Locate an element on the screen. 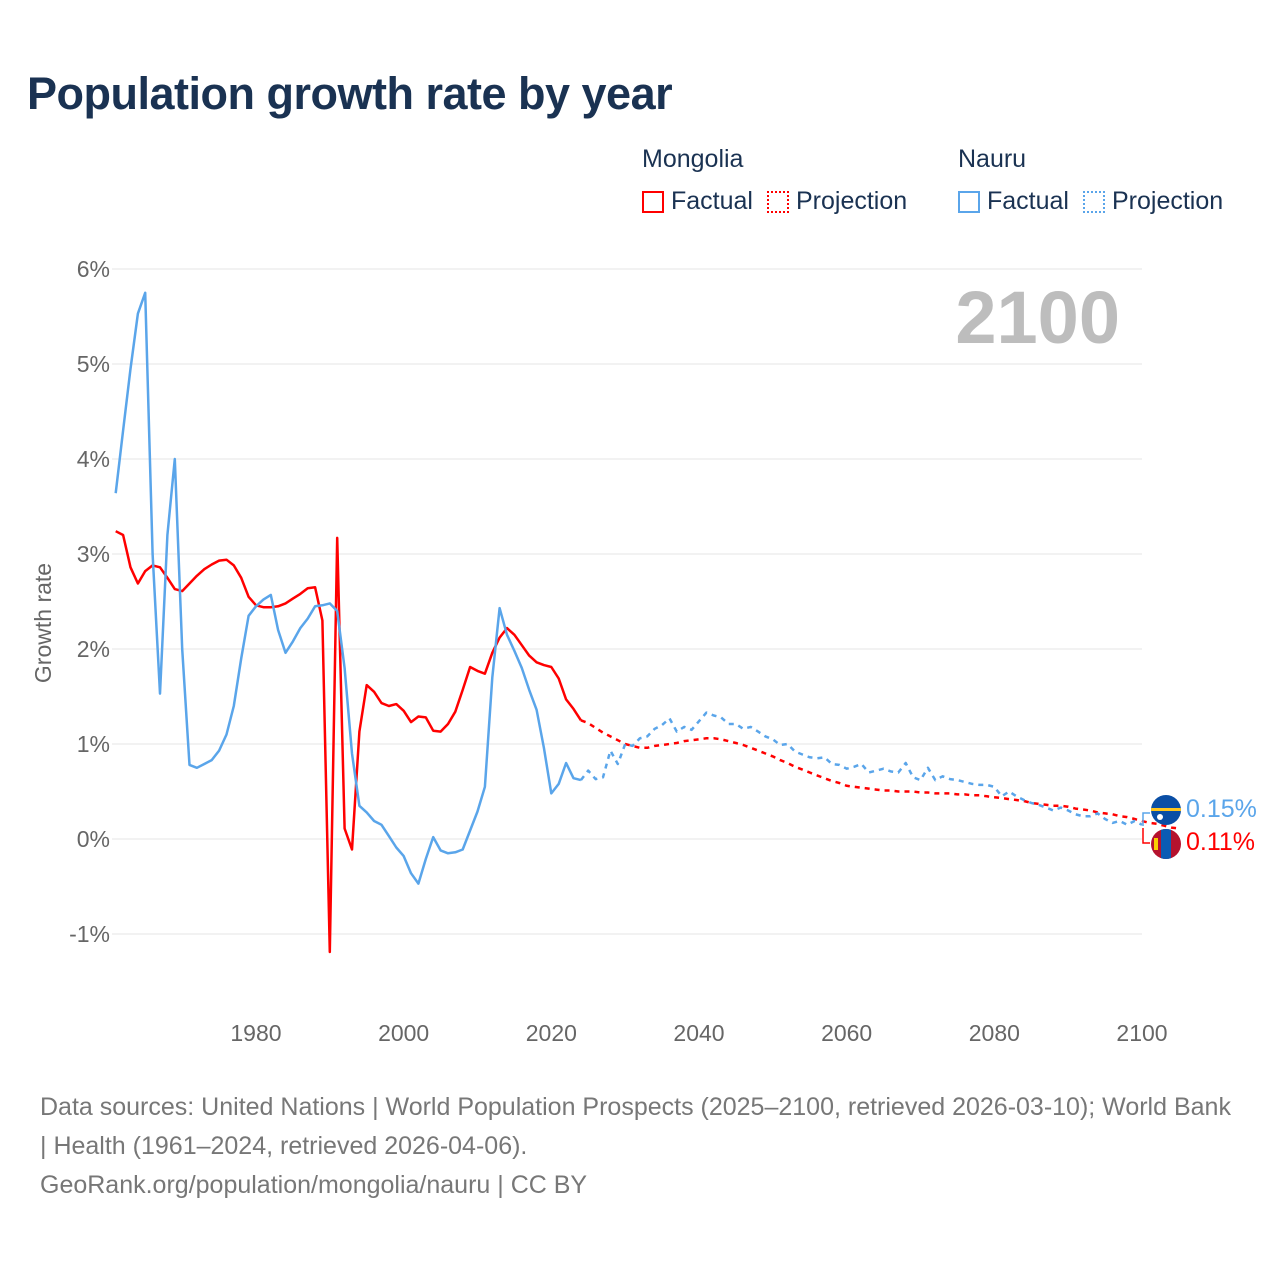  nauru-flag-icon is located at coordinates (1166, 810).